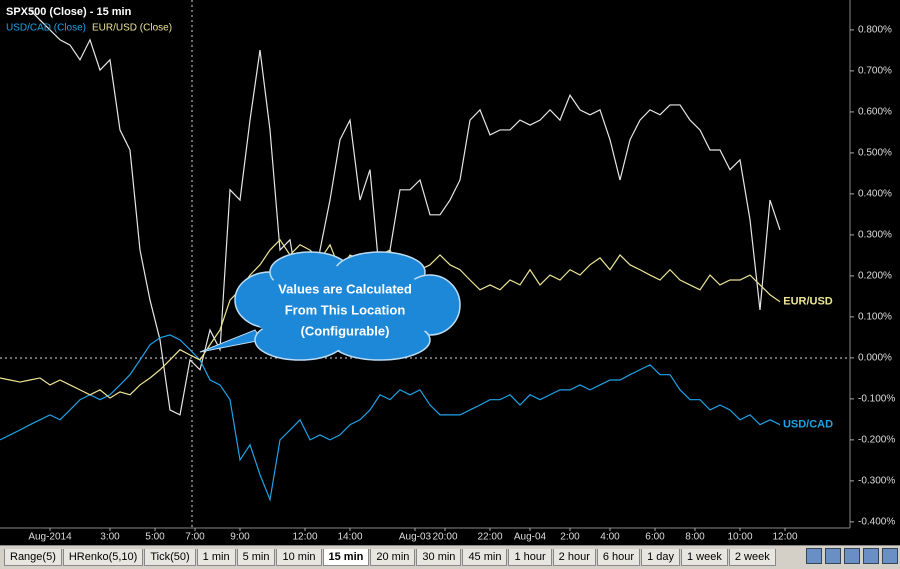 This screenshot has height=569, width=900. Describe the element at coordinates (485, 557) in the screenshot. I see `timeframe-tab: 45 min` at that location.